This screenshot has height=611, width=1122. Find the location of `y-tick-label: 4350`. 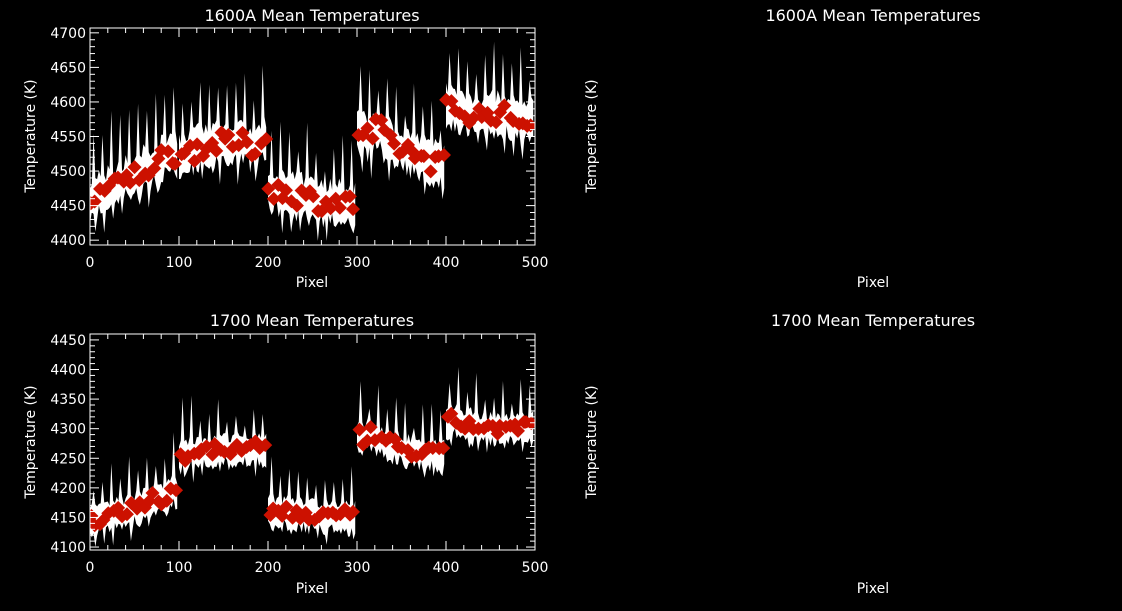

y-tick-label: 4350 is located at coordinates (68, 400).